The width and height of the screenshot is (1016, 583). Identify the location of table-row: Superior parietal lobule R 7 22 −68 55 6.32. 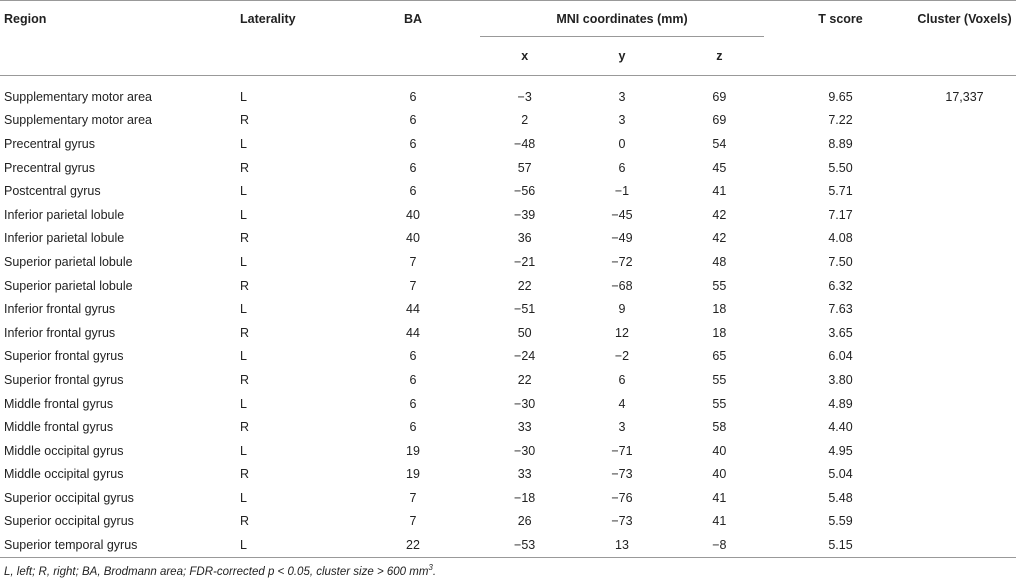
(508, 286).